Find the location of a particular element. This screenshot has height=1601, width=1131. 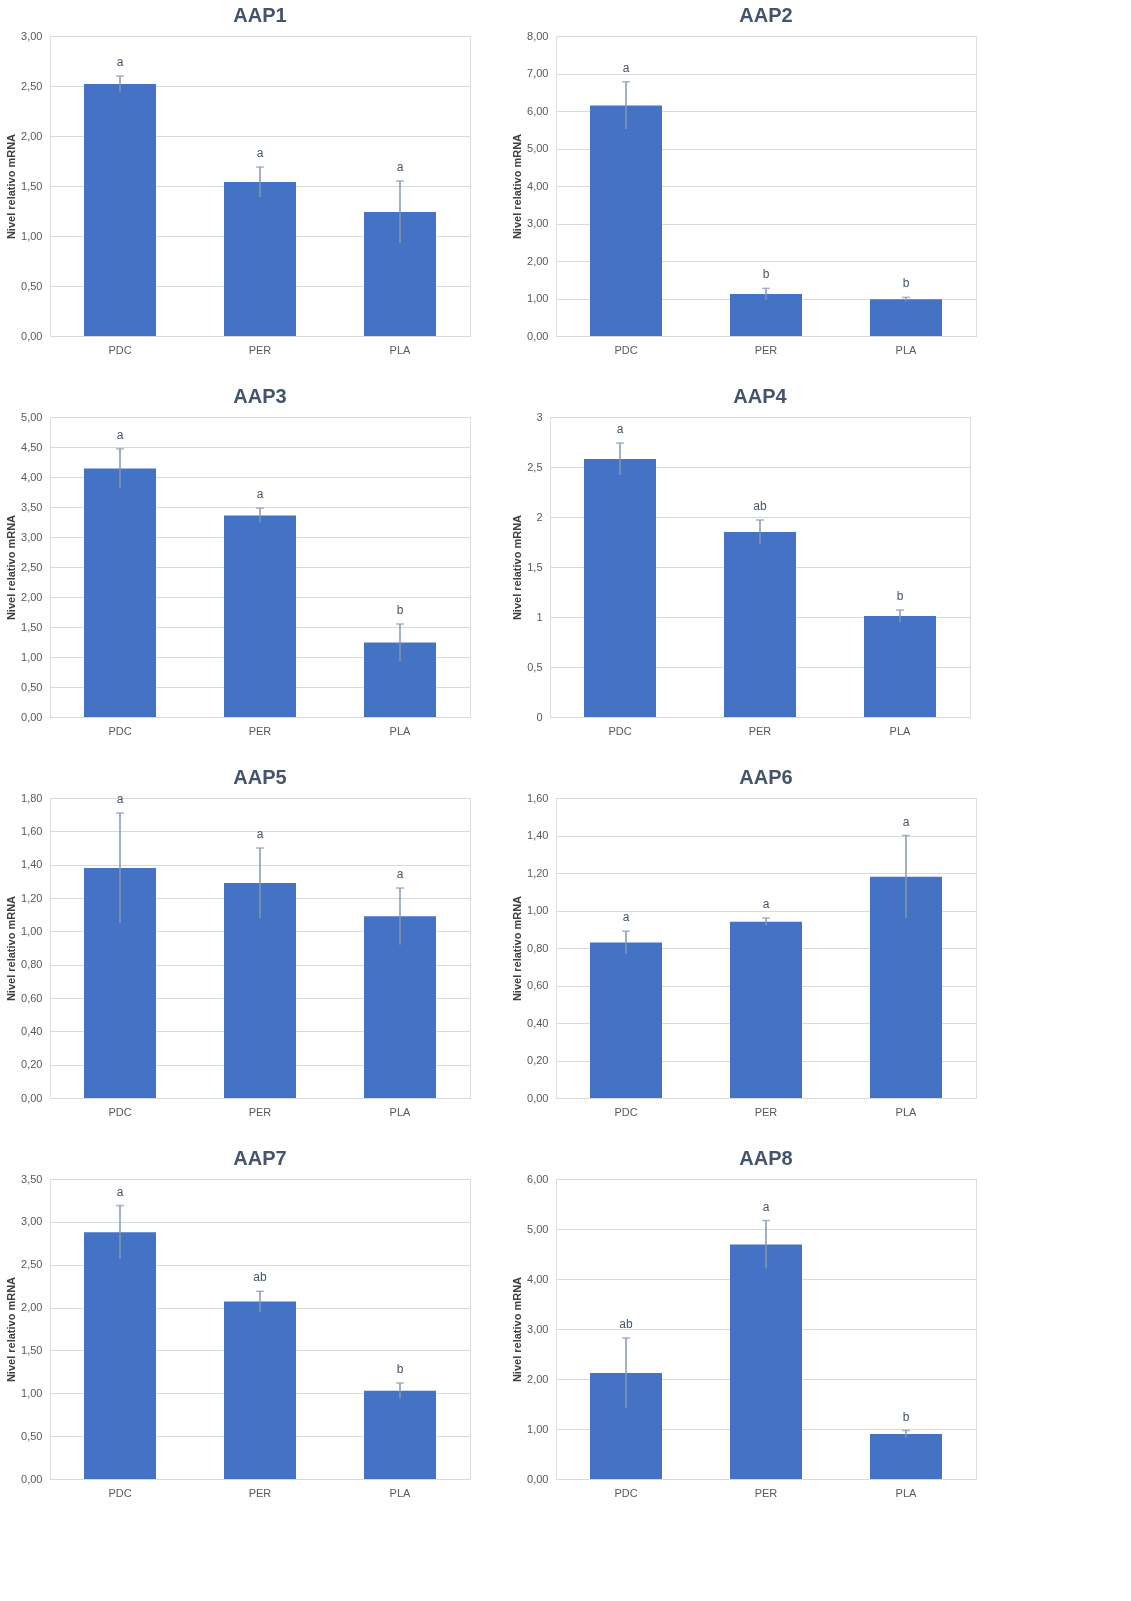

y-tick-label: 1,50 is located at coordinates (32, 185).